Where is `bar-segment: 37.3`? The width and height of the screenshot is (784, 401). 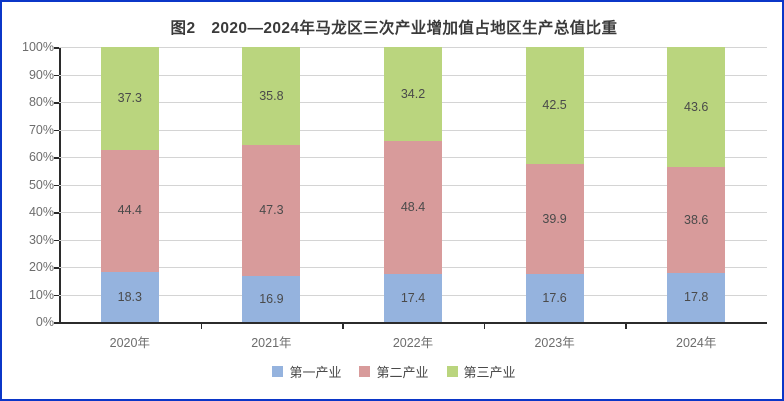
bar-segment: 37.3 is located at coordinates (129, 98).